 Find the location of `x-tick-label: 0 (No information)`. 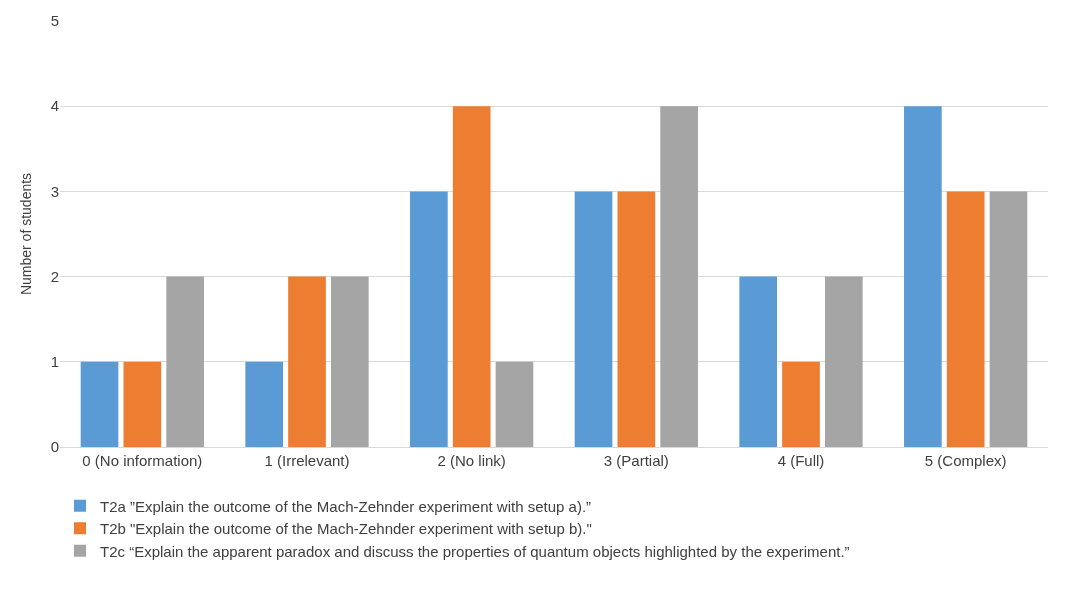

x-tick-label: 0 (No information) is located at coordinates (142, 460).